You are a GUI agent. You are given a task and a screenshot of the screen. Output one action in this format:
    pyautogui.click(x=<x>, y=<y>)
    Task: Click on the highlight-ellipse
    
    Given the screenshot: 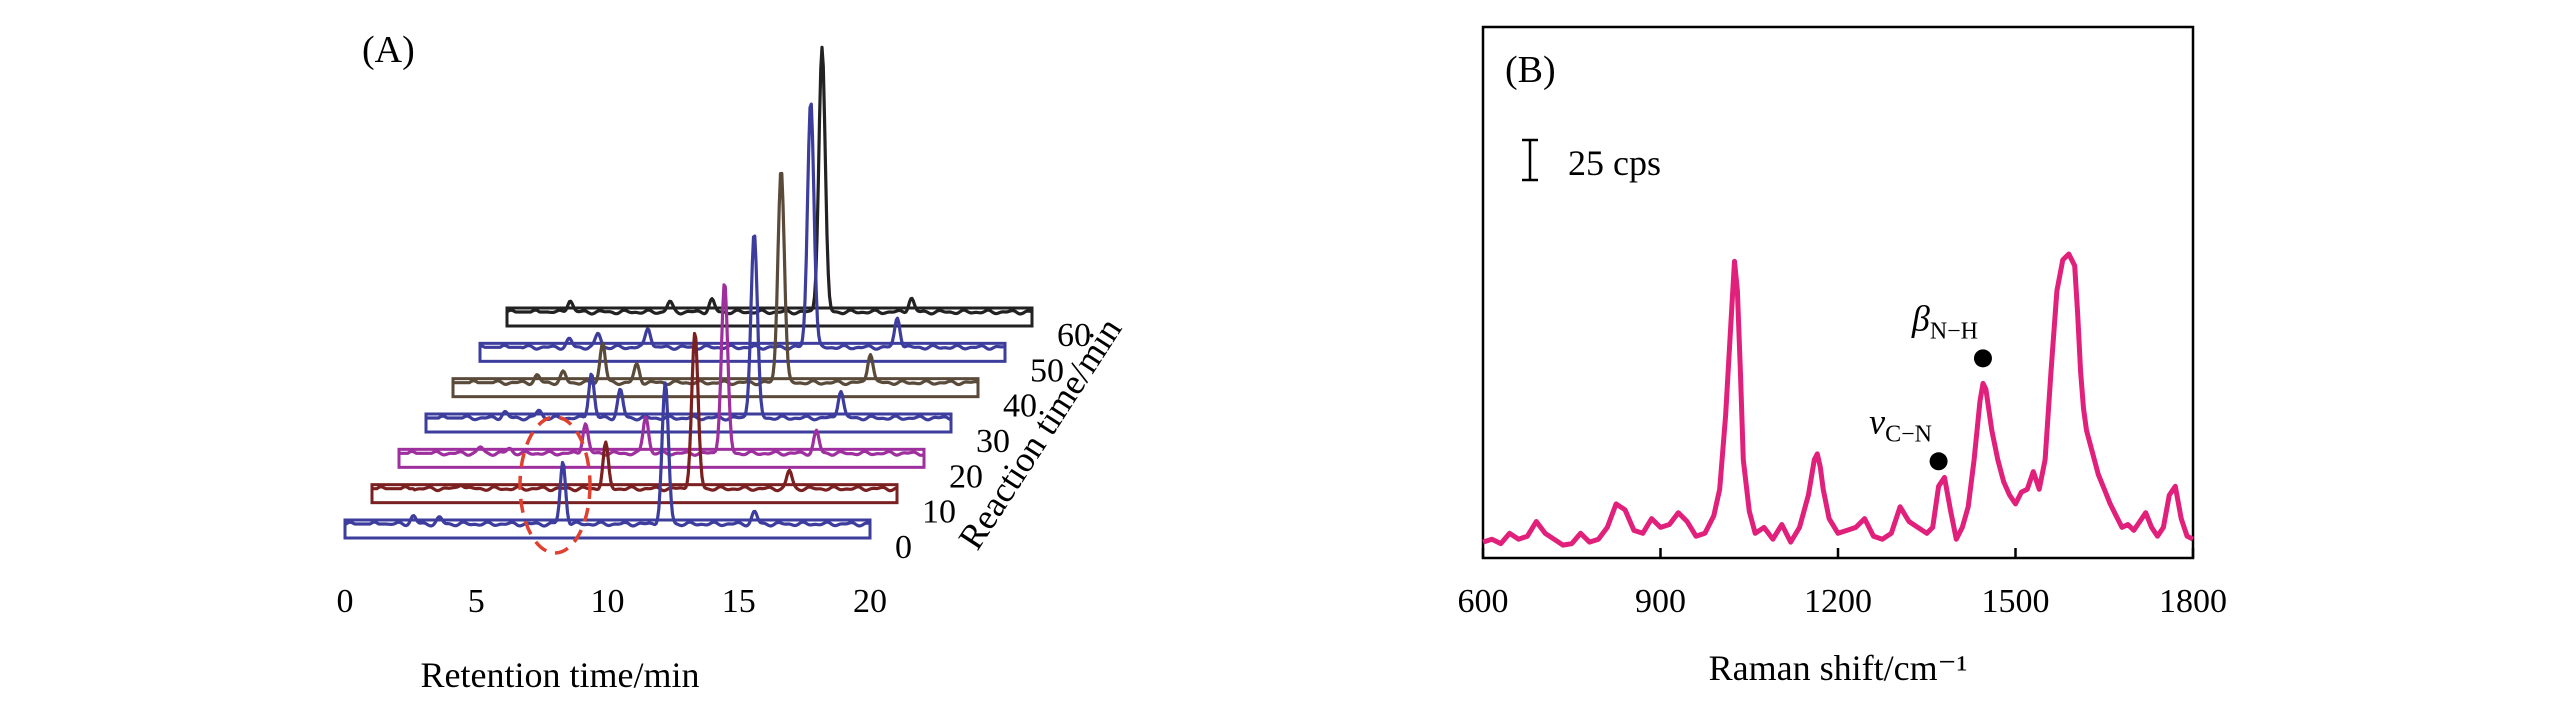 What is the action you would take?
    pyautogui.click(x=555, y=485)
    